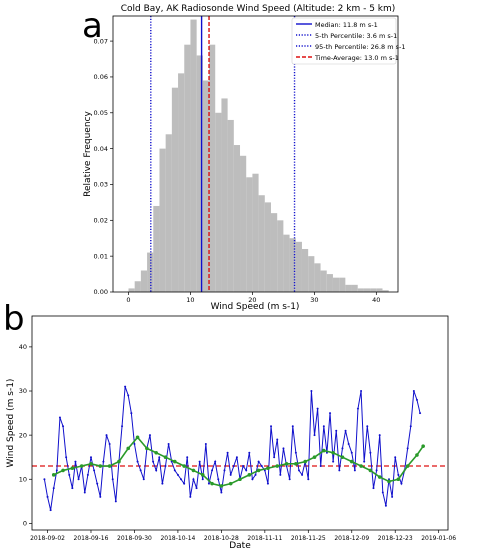 Image resolution: width=480 pixels, height=550 pixels. Describe the element at coordinates (190, 300) in the screenshot. I see `x-tick-label: 10` at that location.